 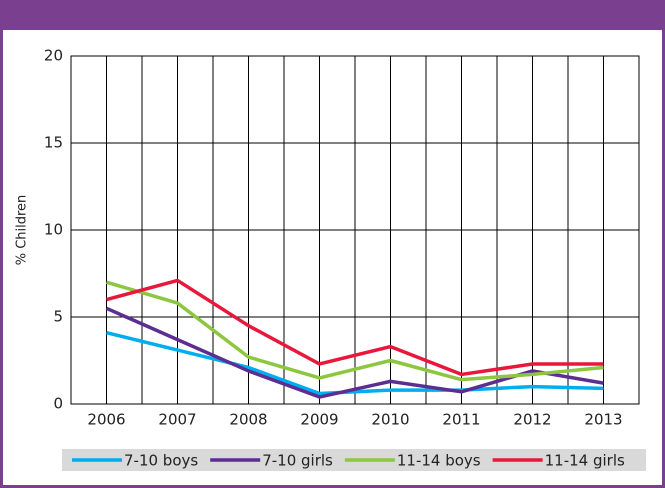 I want to click on x-tick-label: 2013, so click(x=603, y=420).